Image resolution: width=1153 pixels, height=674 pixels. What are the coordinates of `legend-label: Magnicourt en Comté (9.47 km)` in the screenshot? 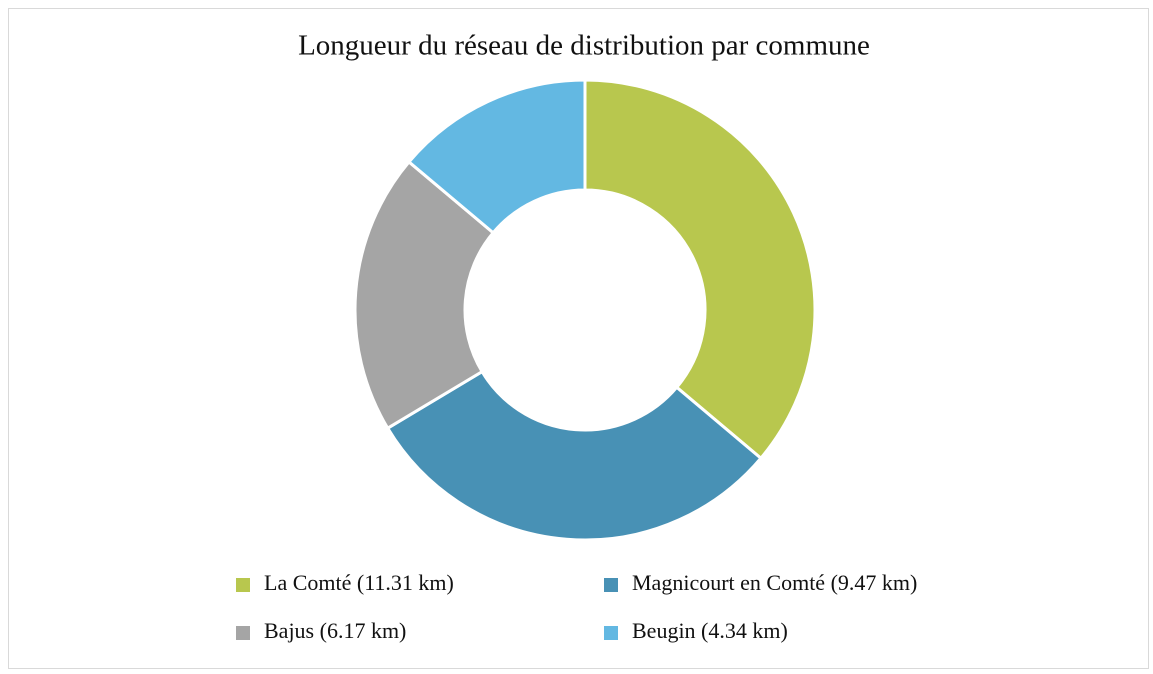 It's located at (774, 582).